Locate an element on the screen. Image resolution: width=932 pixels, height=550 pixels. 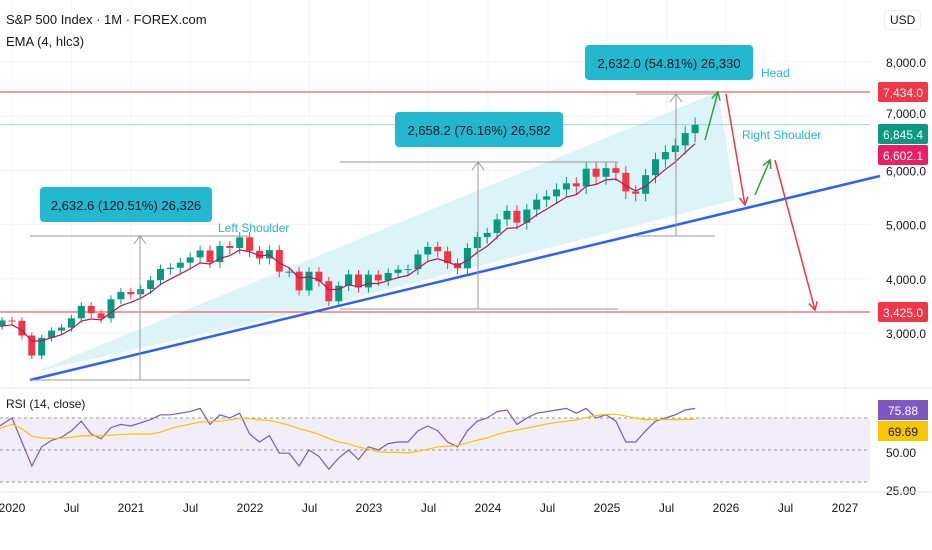
rsi-value-box is located at coordinates (903, 410).